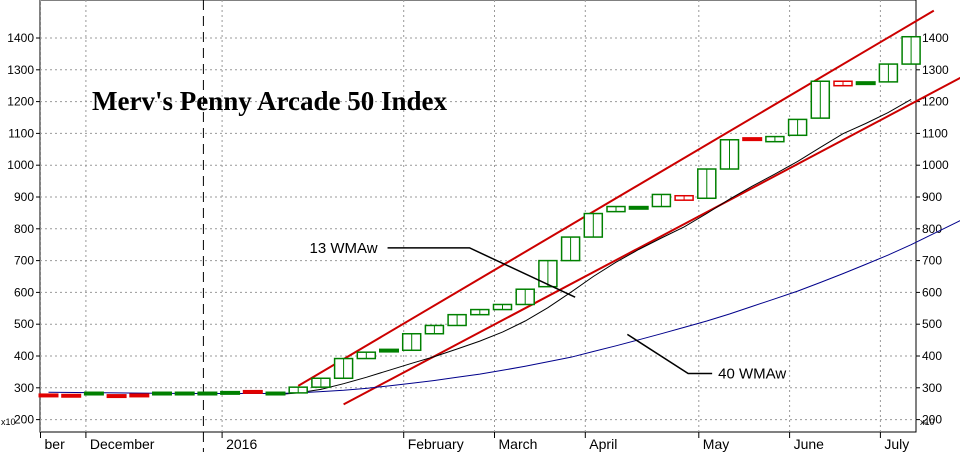 The image size is (960, 452). What do you see at coordinates (927, 422) in the screenshot?
I see `y-scale-note-right: x10` at bounding box center [927, 422].